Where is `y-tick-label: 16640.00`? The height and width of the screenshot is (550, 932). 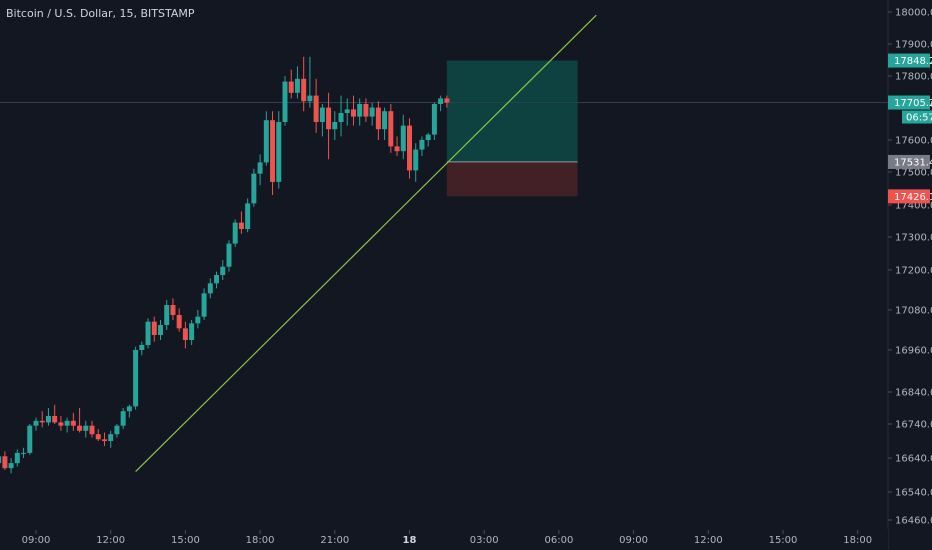 y-tick-label: 16640.00 is located at coordinates (913, 459).